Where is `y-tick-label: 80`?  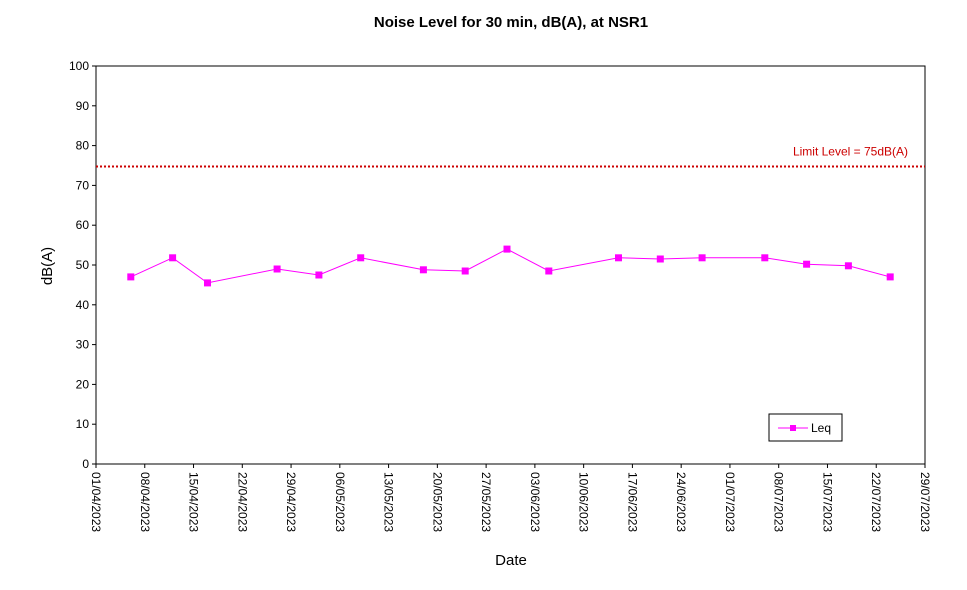
y-tick-label: 80 is located at coordinates (83, 146).